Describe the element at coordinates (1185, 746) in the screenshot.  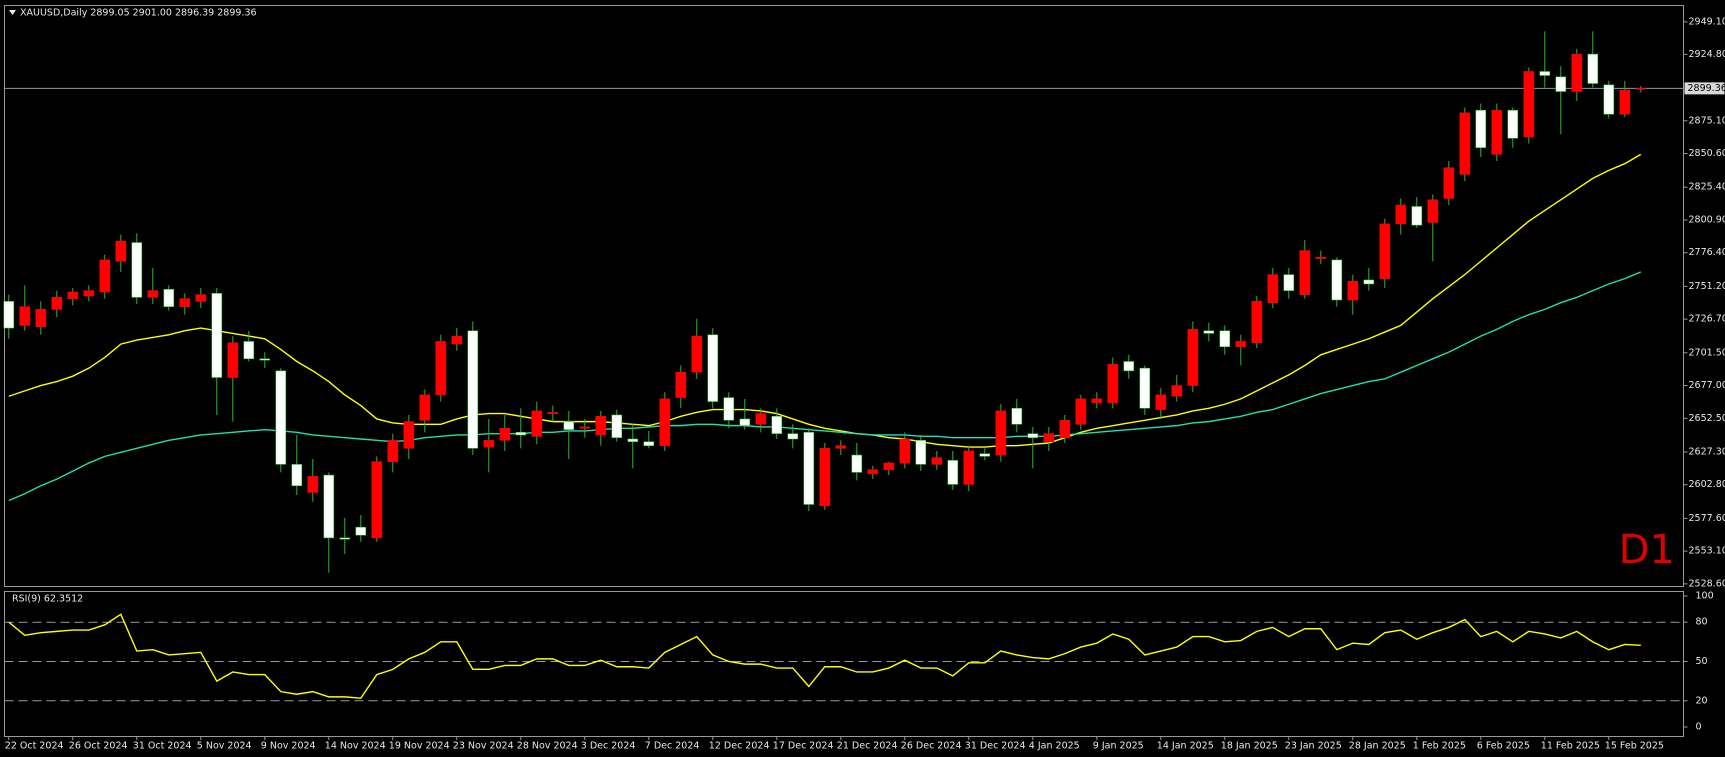
I see `x-tick-label: 14 Jan 2025` at that location.